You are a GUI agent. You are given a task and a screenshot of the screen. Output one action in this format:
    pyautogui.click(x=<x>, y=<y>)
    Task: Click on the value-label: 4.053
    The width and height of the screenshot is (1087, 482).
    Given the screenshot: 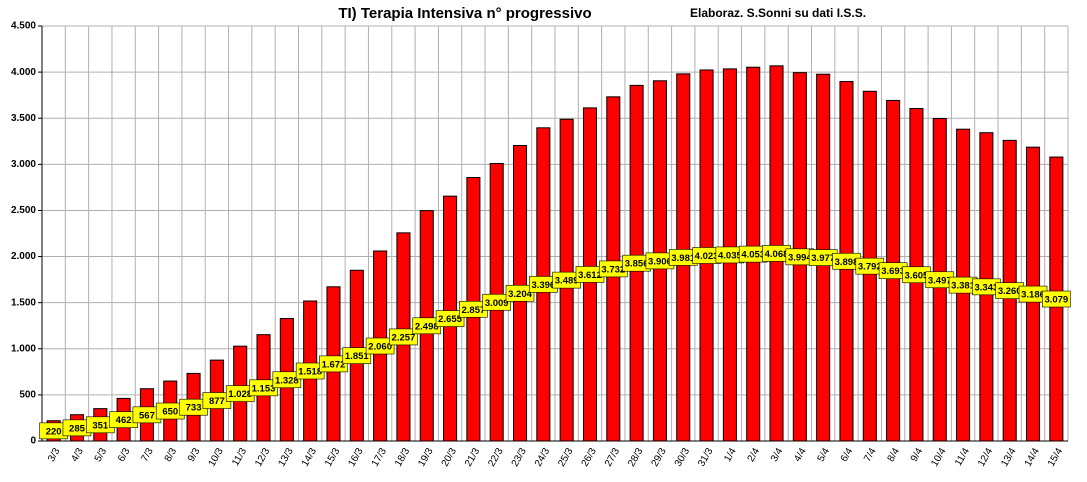 What is the action you would take?
    pyautogui.click(x=753, y=254)
    